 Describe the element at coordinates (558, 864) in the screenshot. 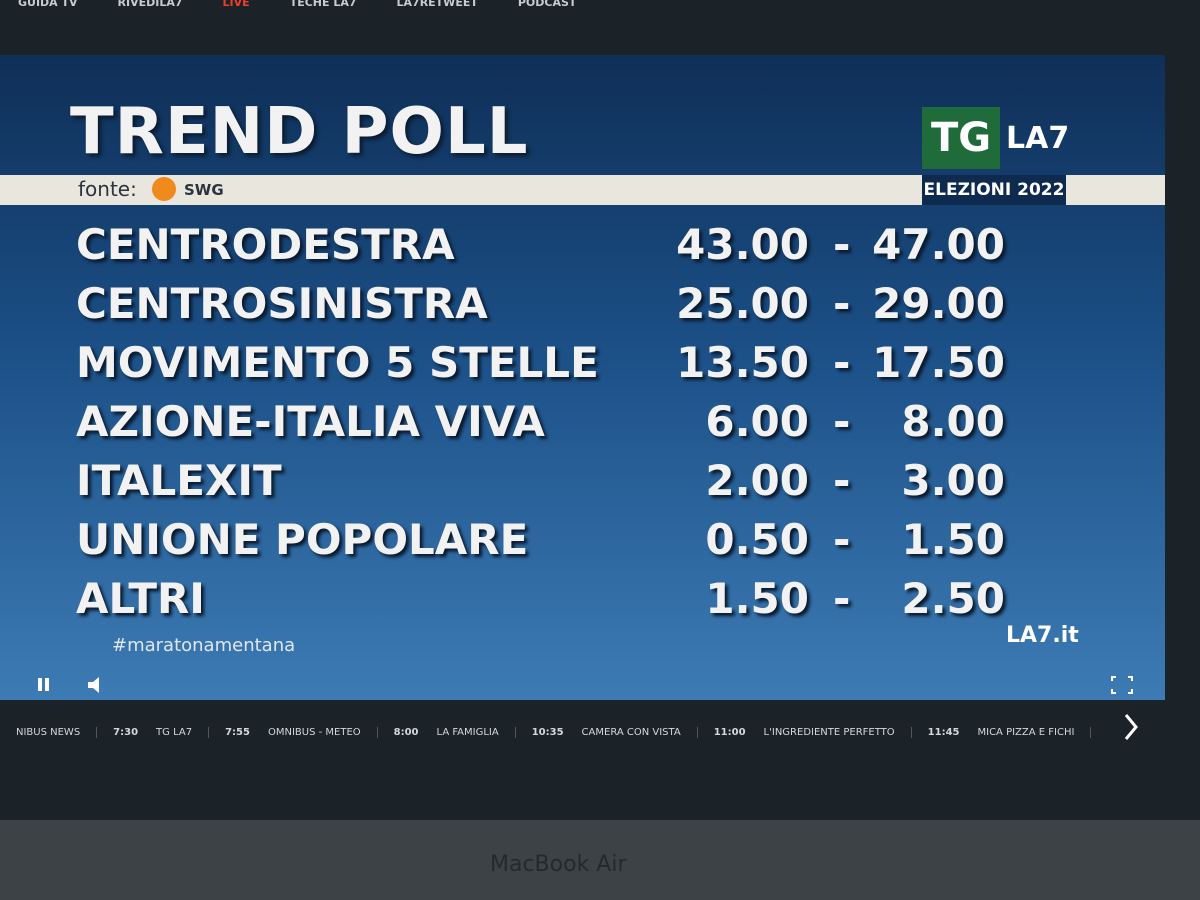

I see `device-label: MacBook Air` at that location.